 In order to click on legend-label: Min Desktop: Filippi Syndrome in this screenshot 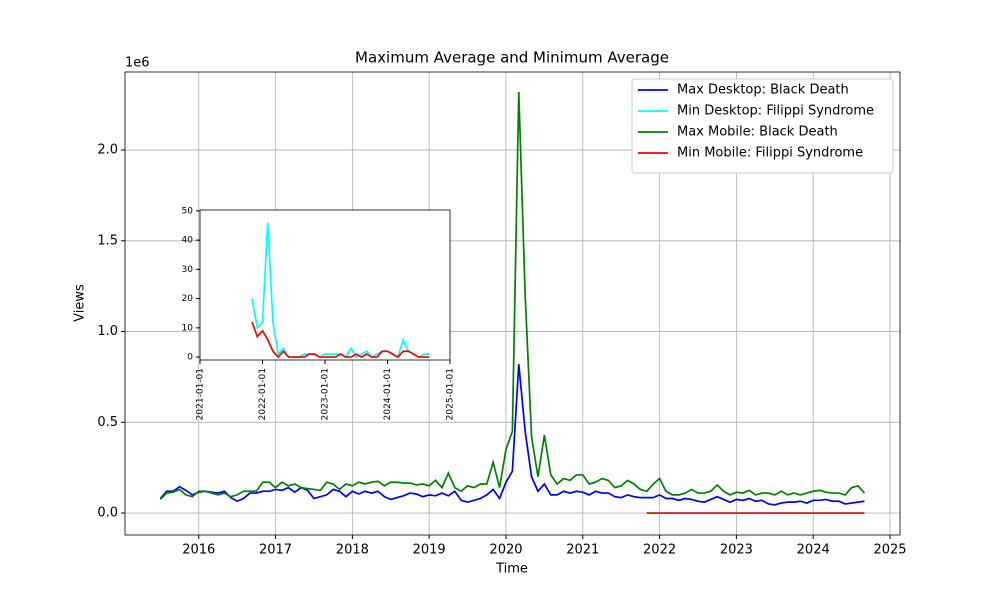, I will do `click(775, 111)`.